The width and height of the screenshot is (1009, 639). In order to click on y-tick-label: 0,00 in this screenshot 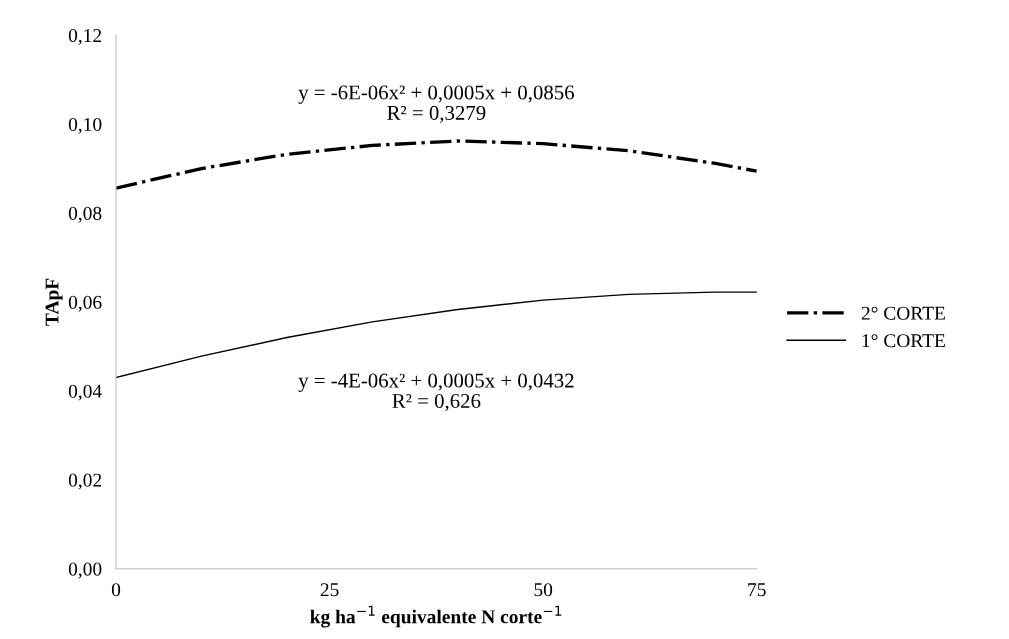, I will do `click(85, 570)`.